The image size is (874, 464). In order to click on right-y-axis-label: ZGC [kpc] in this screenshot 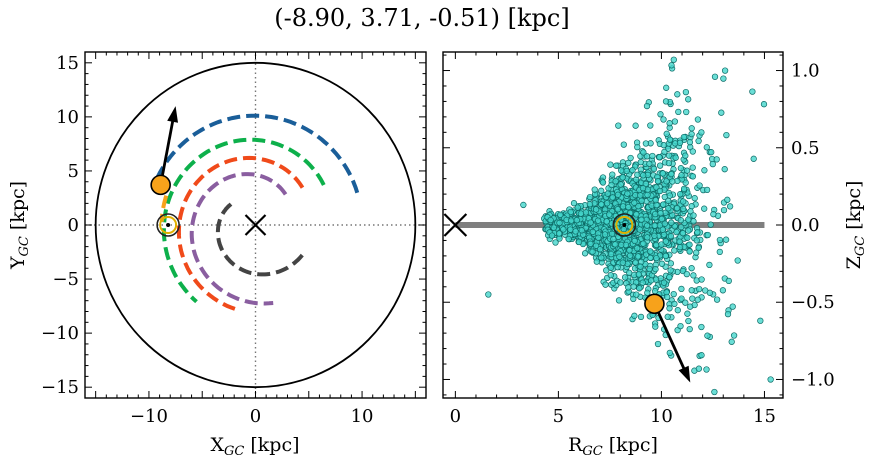, I will do `click(855, 225)`.